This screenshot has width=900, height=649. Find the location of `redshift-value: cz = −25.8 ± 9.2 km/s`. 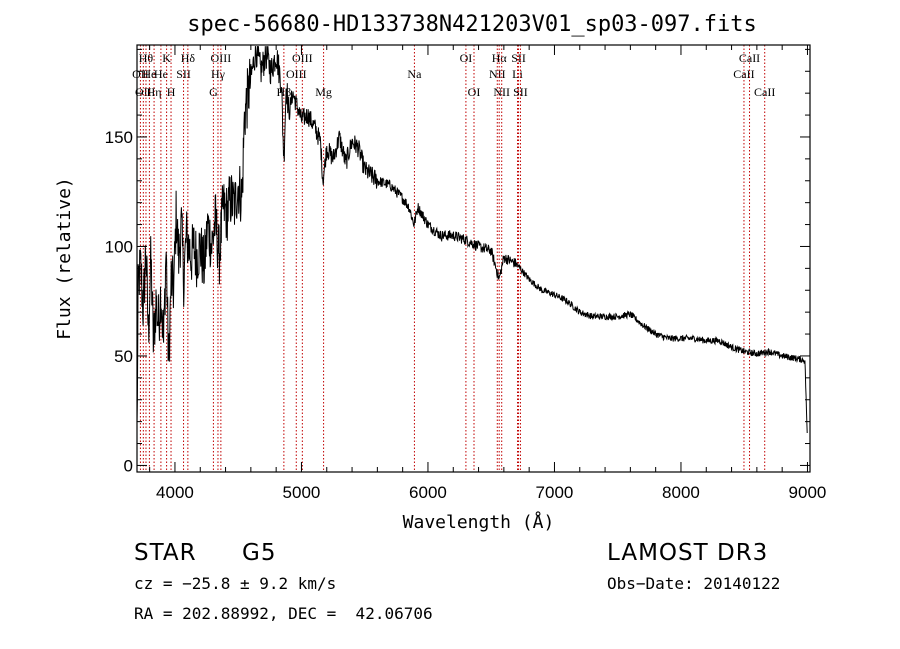

redshift-value: cz = −25.8 ± 9.2 km/s is located at coordinates (235, 583).